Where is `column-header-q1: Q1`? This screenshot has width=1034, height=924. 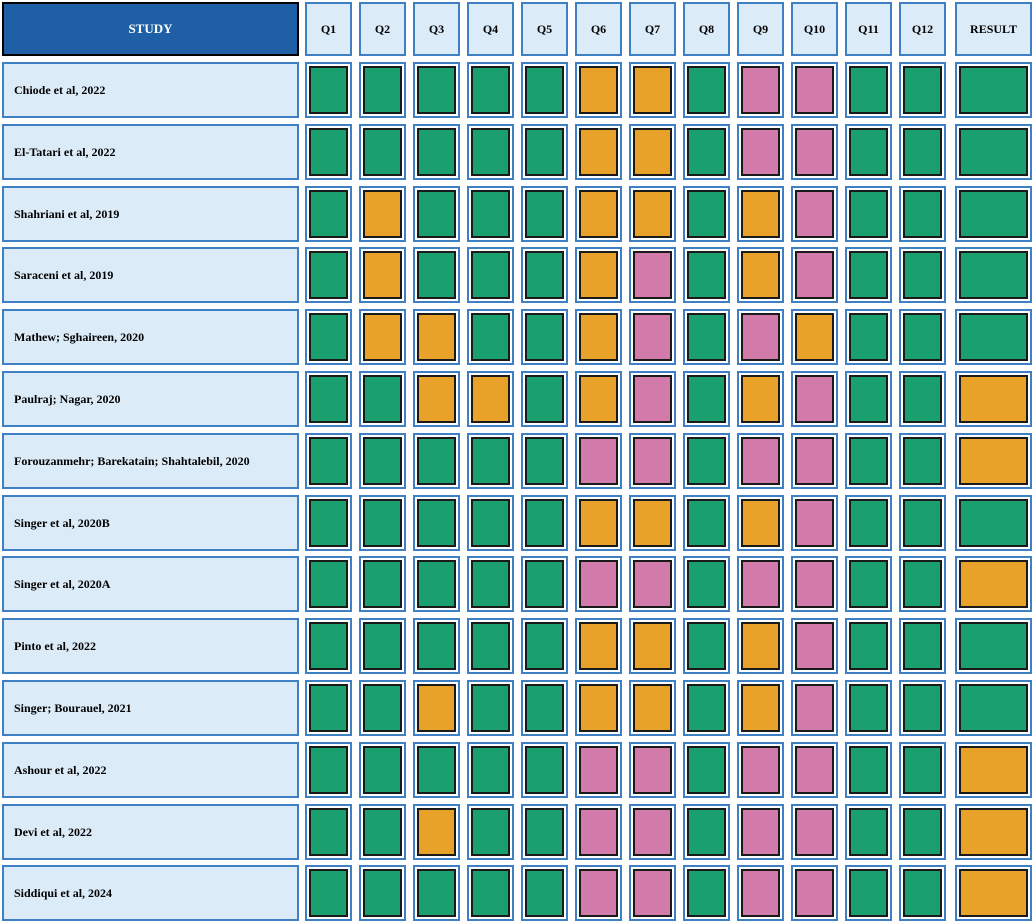 column-header-q1: Q1 is located at coordinates (328, 29).